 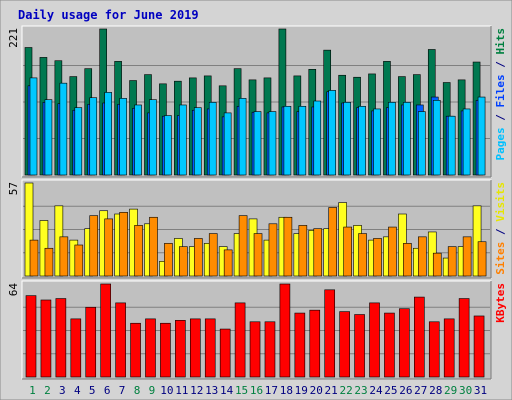 I want to click on axis-label-part: Sites, so click(x=500, y=258).